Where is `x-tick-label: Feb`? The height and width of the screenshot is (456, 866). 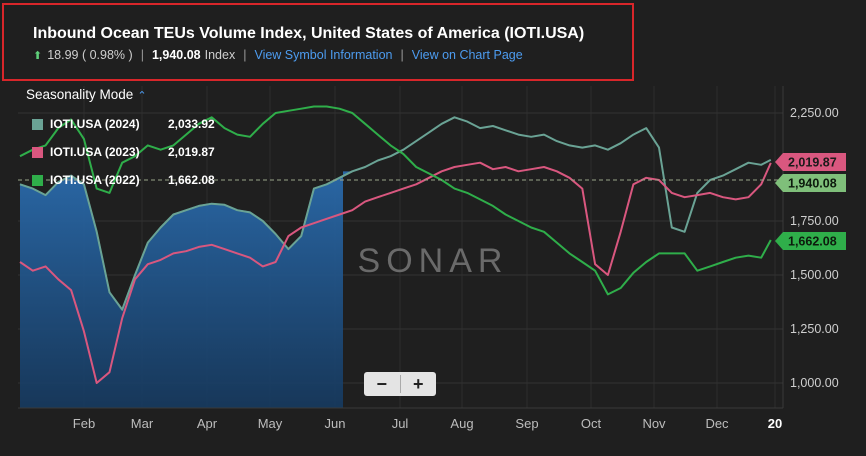 x-tick-label: Feb is located at coordinates (84, 423).